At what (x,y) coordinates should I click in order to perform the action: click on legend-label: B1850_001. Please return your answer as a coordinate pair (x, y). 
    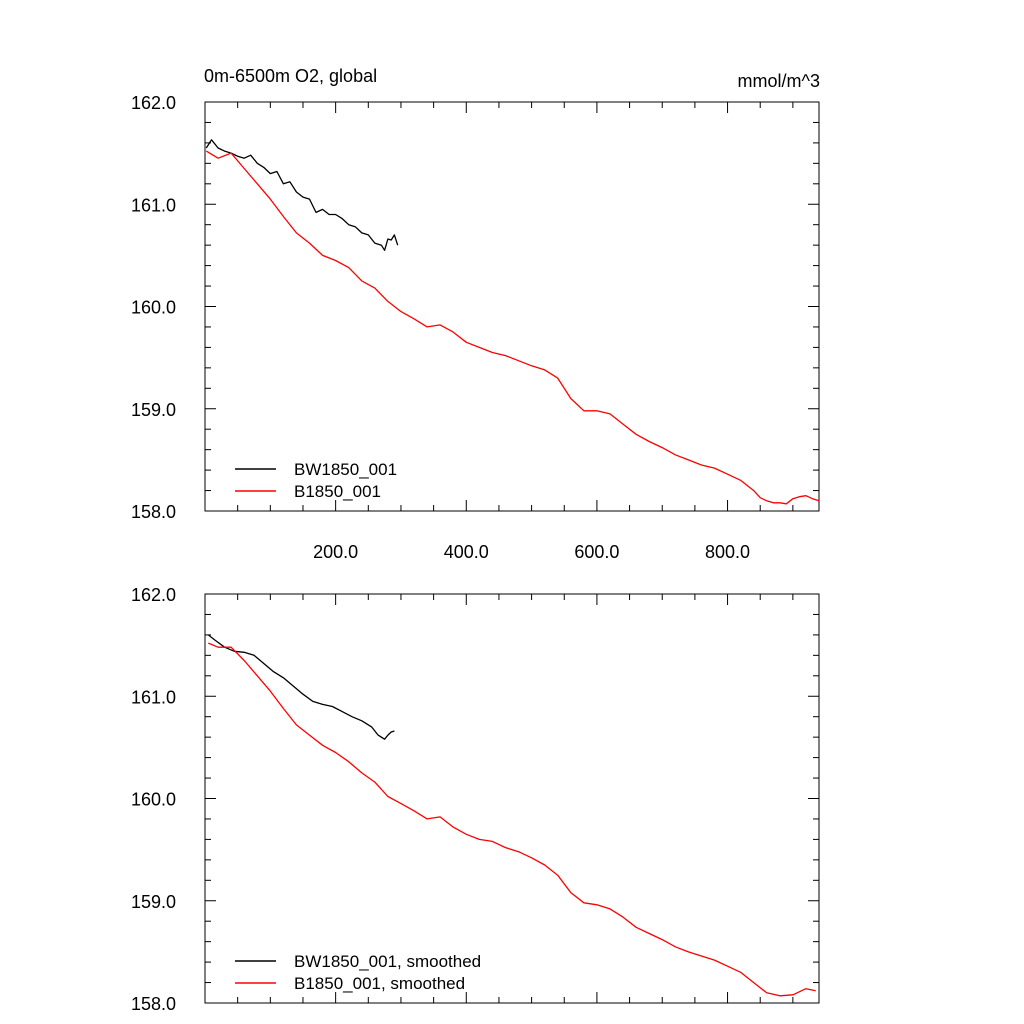
    Looking at the image, I should click on (337, 491).